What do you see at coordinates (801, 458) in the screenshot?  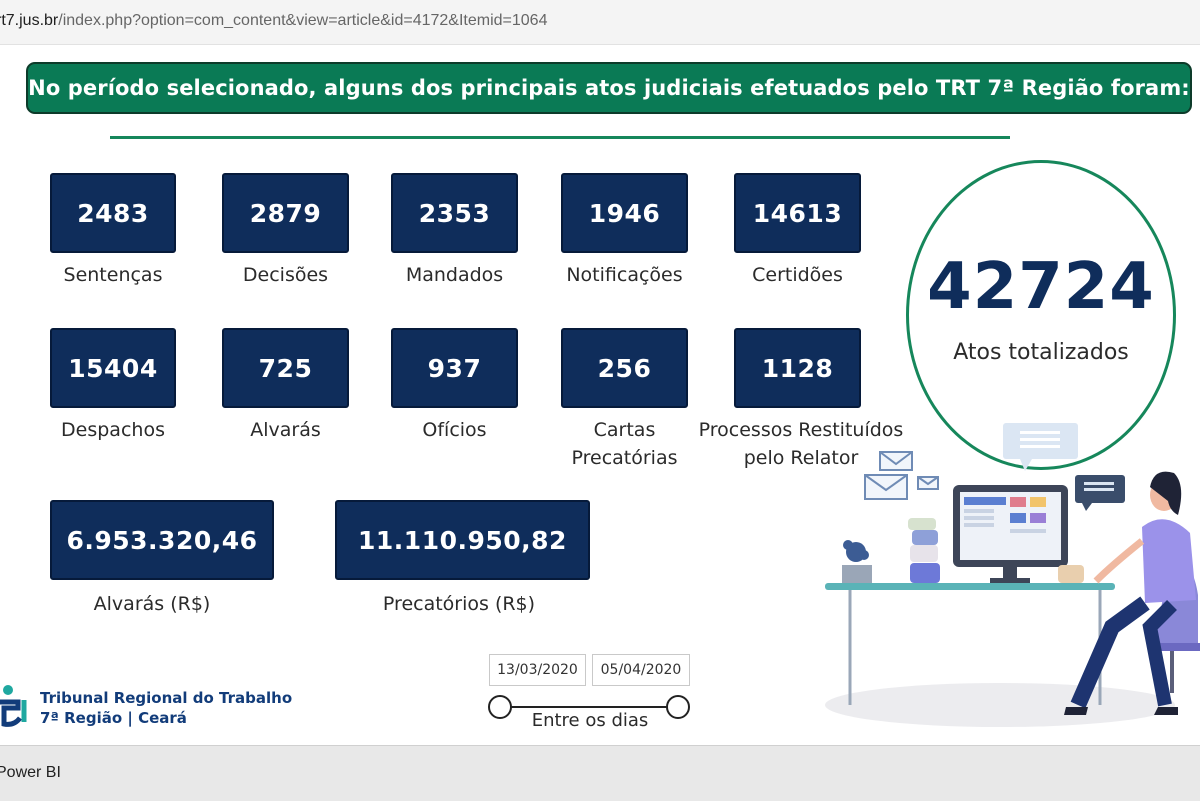 I see `label-line: pelo Relator` at bounding box center [801, 458].